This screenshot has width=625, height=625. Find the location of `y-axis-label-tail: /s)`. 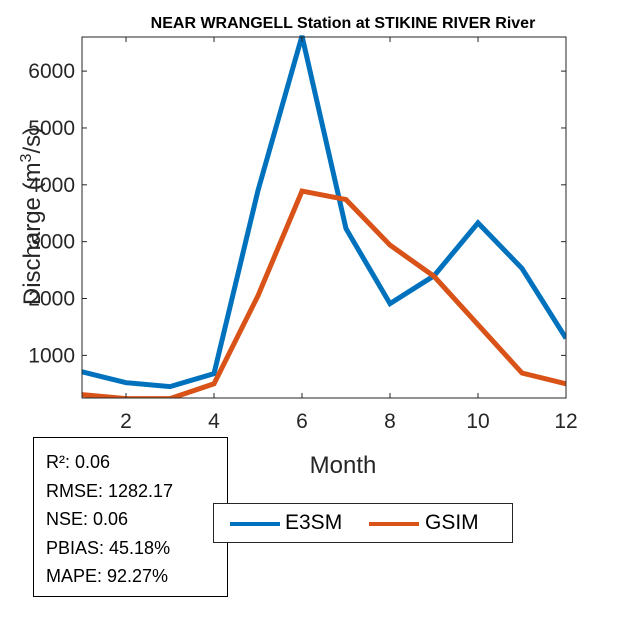

y-axis-label-tail: /s) is located at coordinates (32, 140).